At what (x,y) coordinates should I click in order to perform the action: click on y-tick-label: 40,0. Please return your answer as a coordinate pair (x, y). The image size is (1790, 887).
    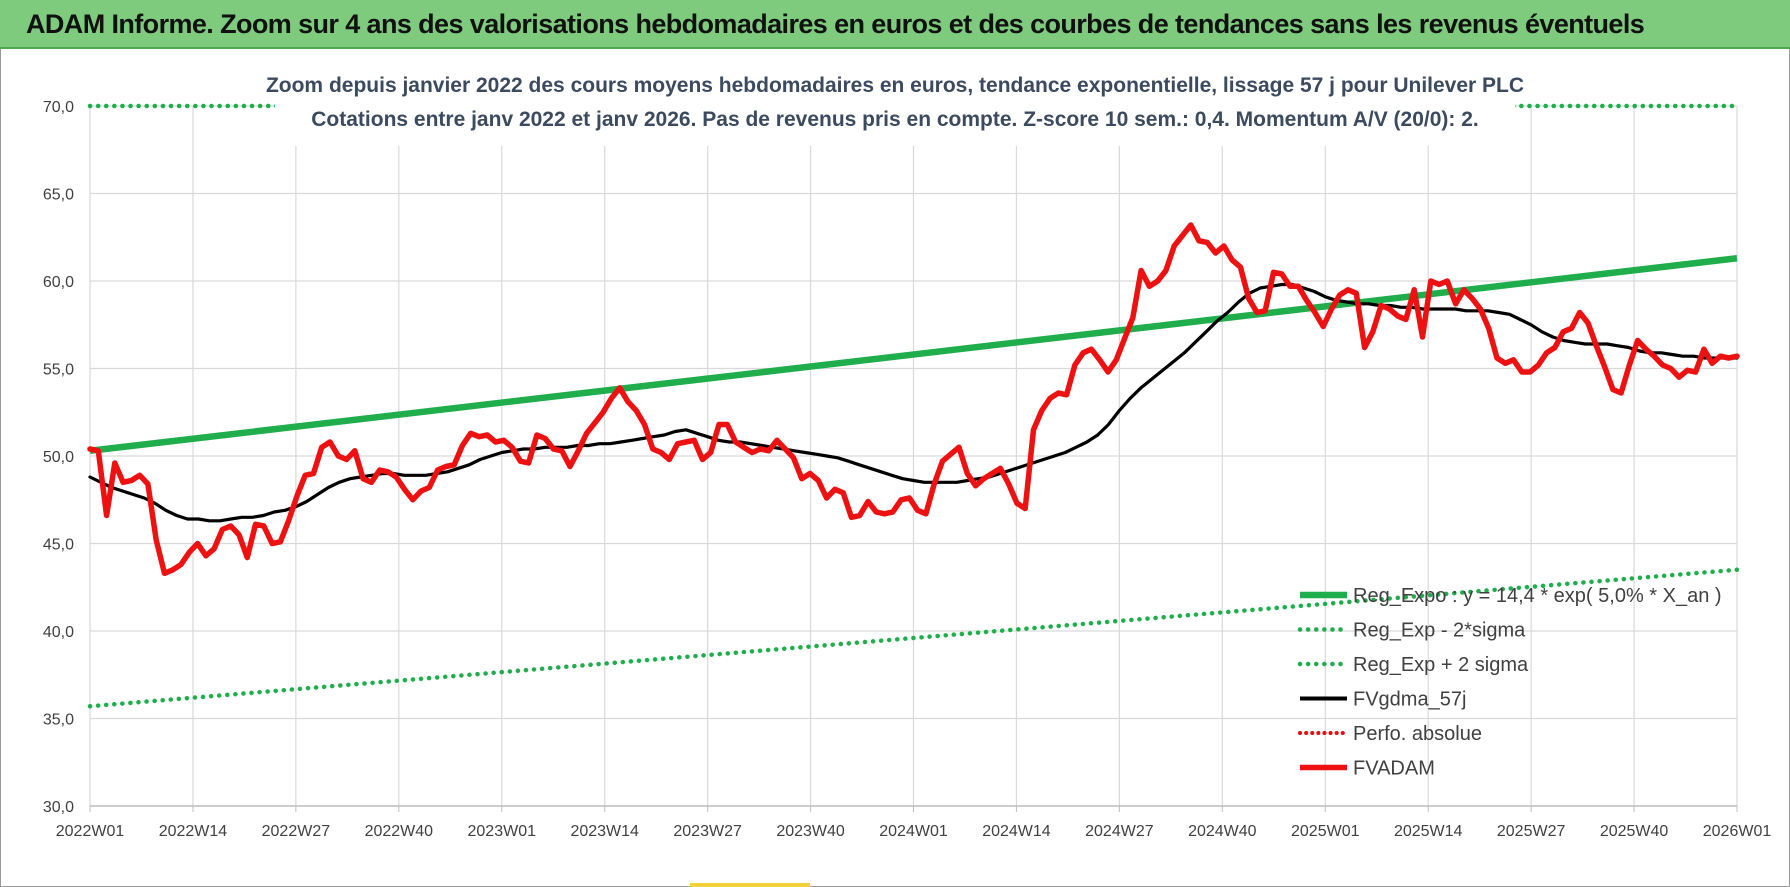
    Looking at the image, I should click on (58, 632).